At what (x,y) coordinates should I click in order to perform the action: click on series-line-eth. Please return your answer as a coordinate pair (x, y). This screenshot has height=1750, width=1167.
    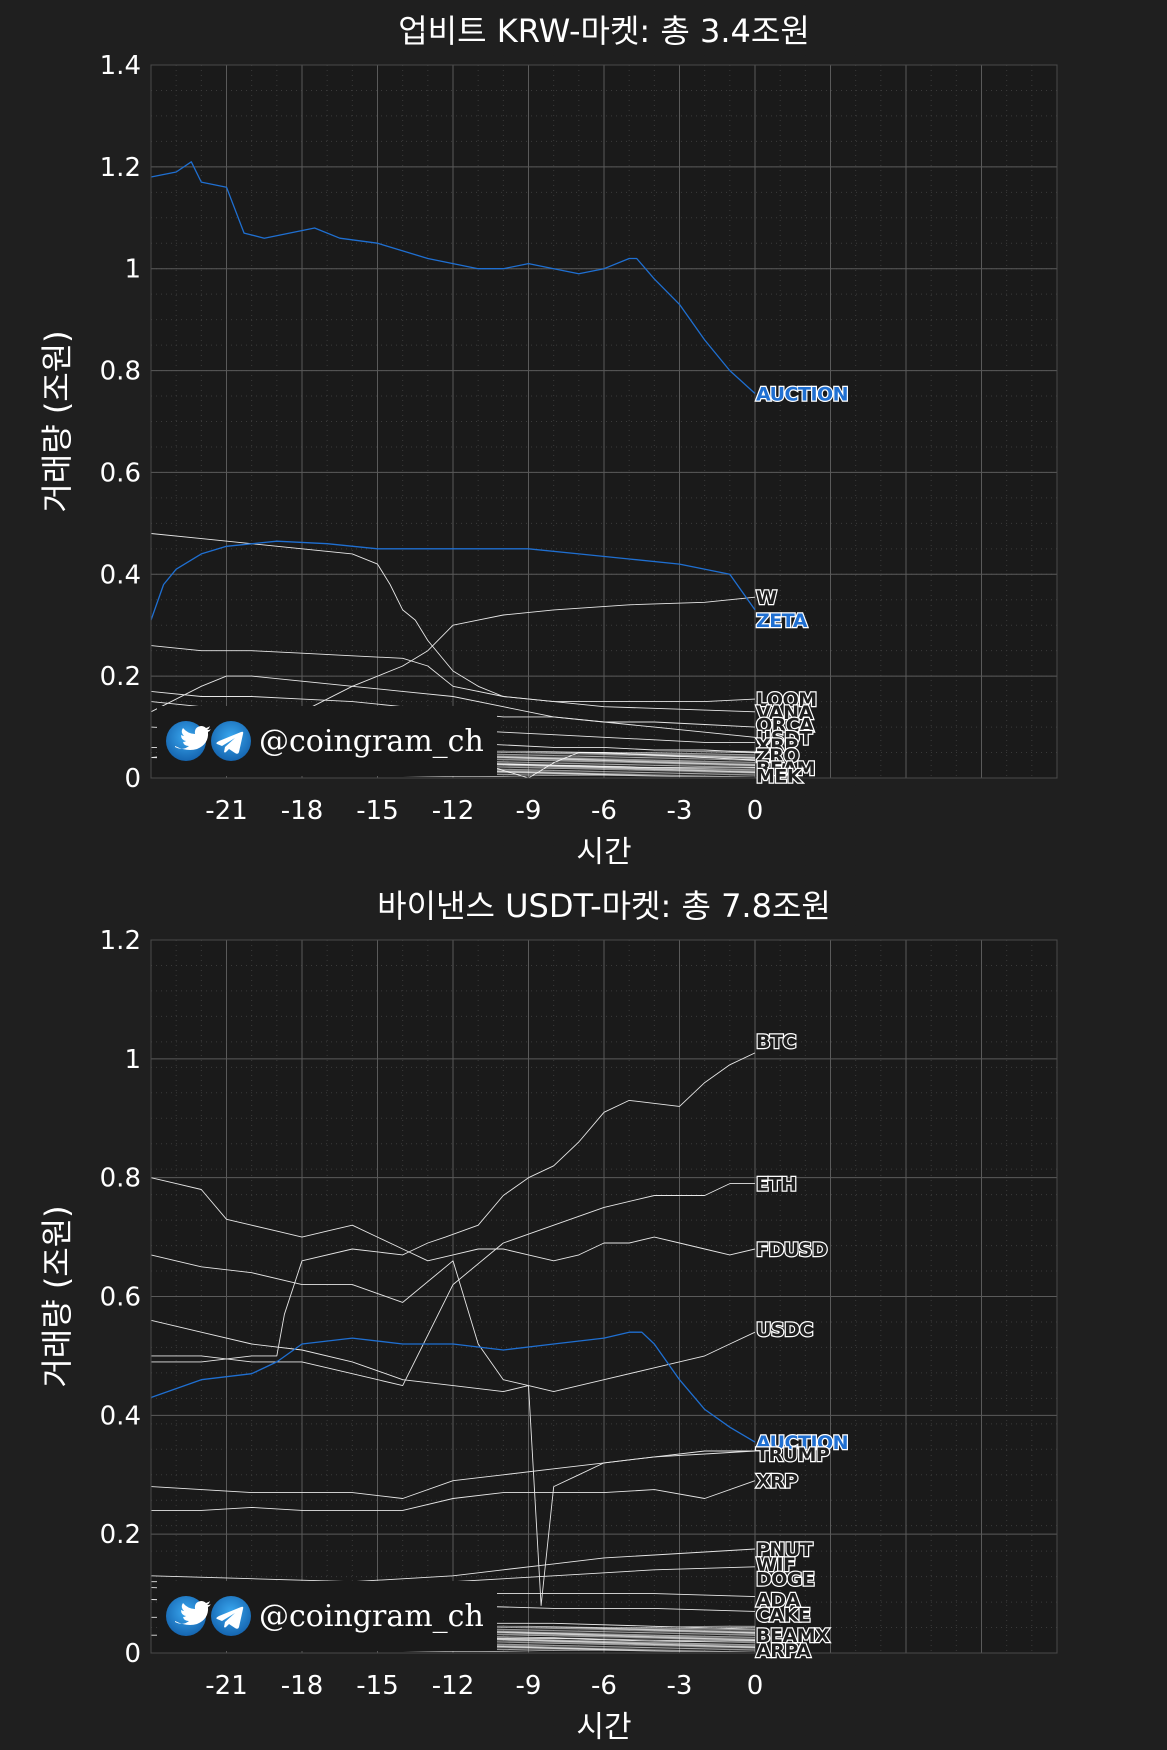
    Looking at the image, I should click on (453, 1285).